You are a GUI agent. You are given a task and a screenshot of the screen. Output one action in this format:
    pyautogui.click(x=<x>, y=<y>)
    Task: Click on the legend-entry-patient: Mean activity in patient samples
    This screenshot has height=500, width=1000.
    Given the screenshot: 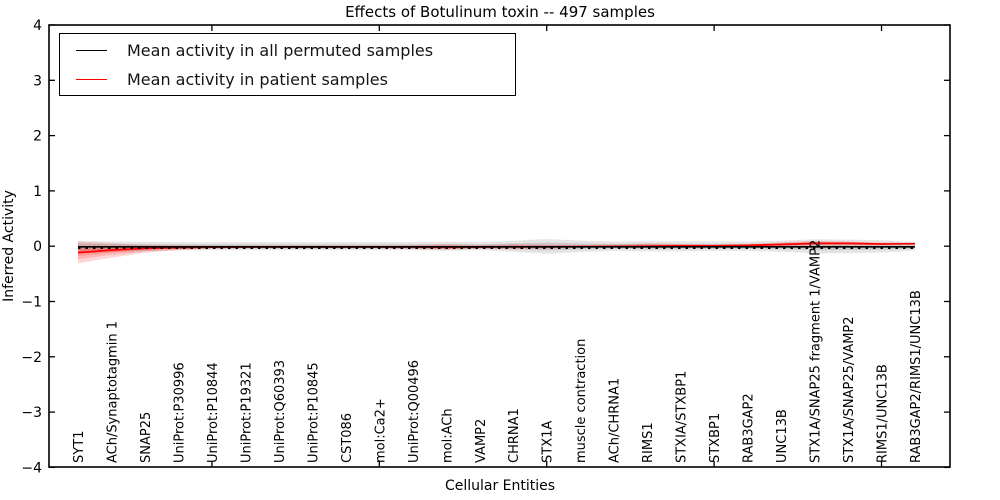 What is the action you would take?
    pyautogui.click(x=295, y=79)
    